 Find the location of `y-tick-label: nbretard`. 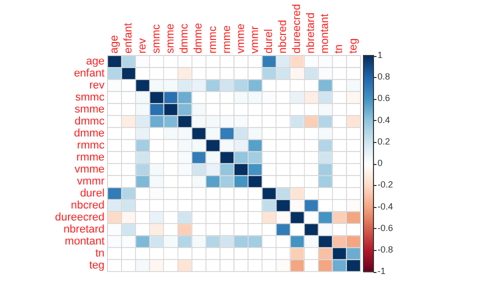

y-tick-label: nbretard is located at coordinates (84, 230).